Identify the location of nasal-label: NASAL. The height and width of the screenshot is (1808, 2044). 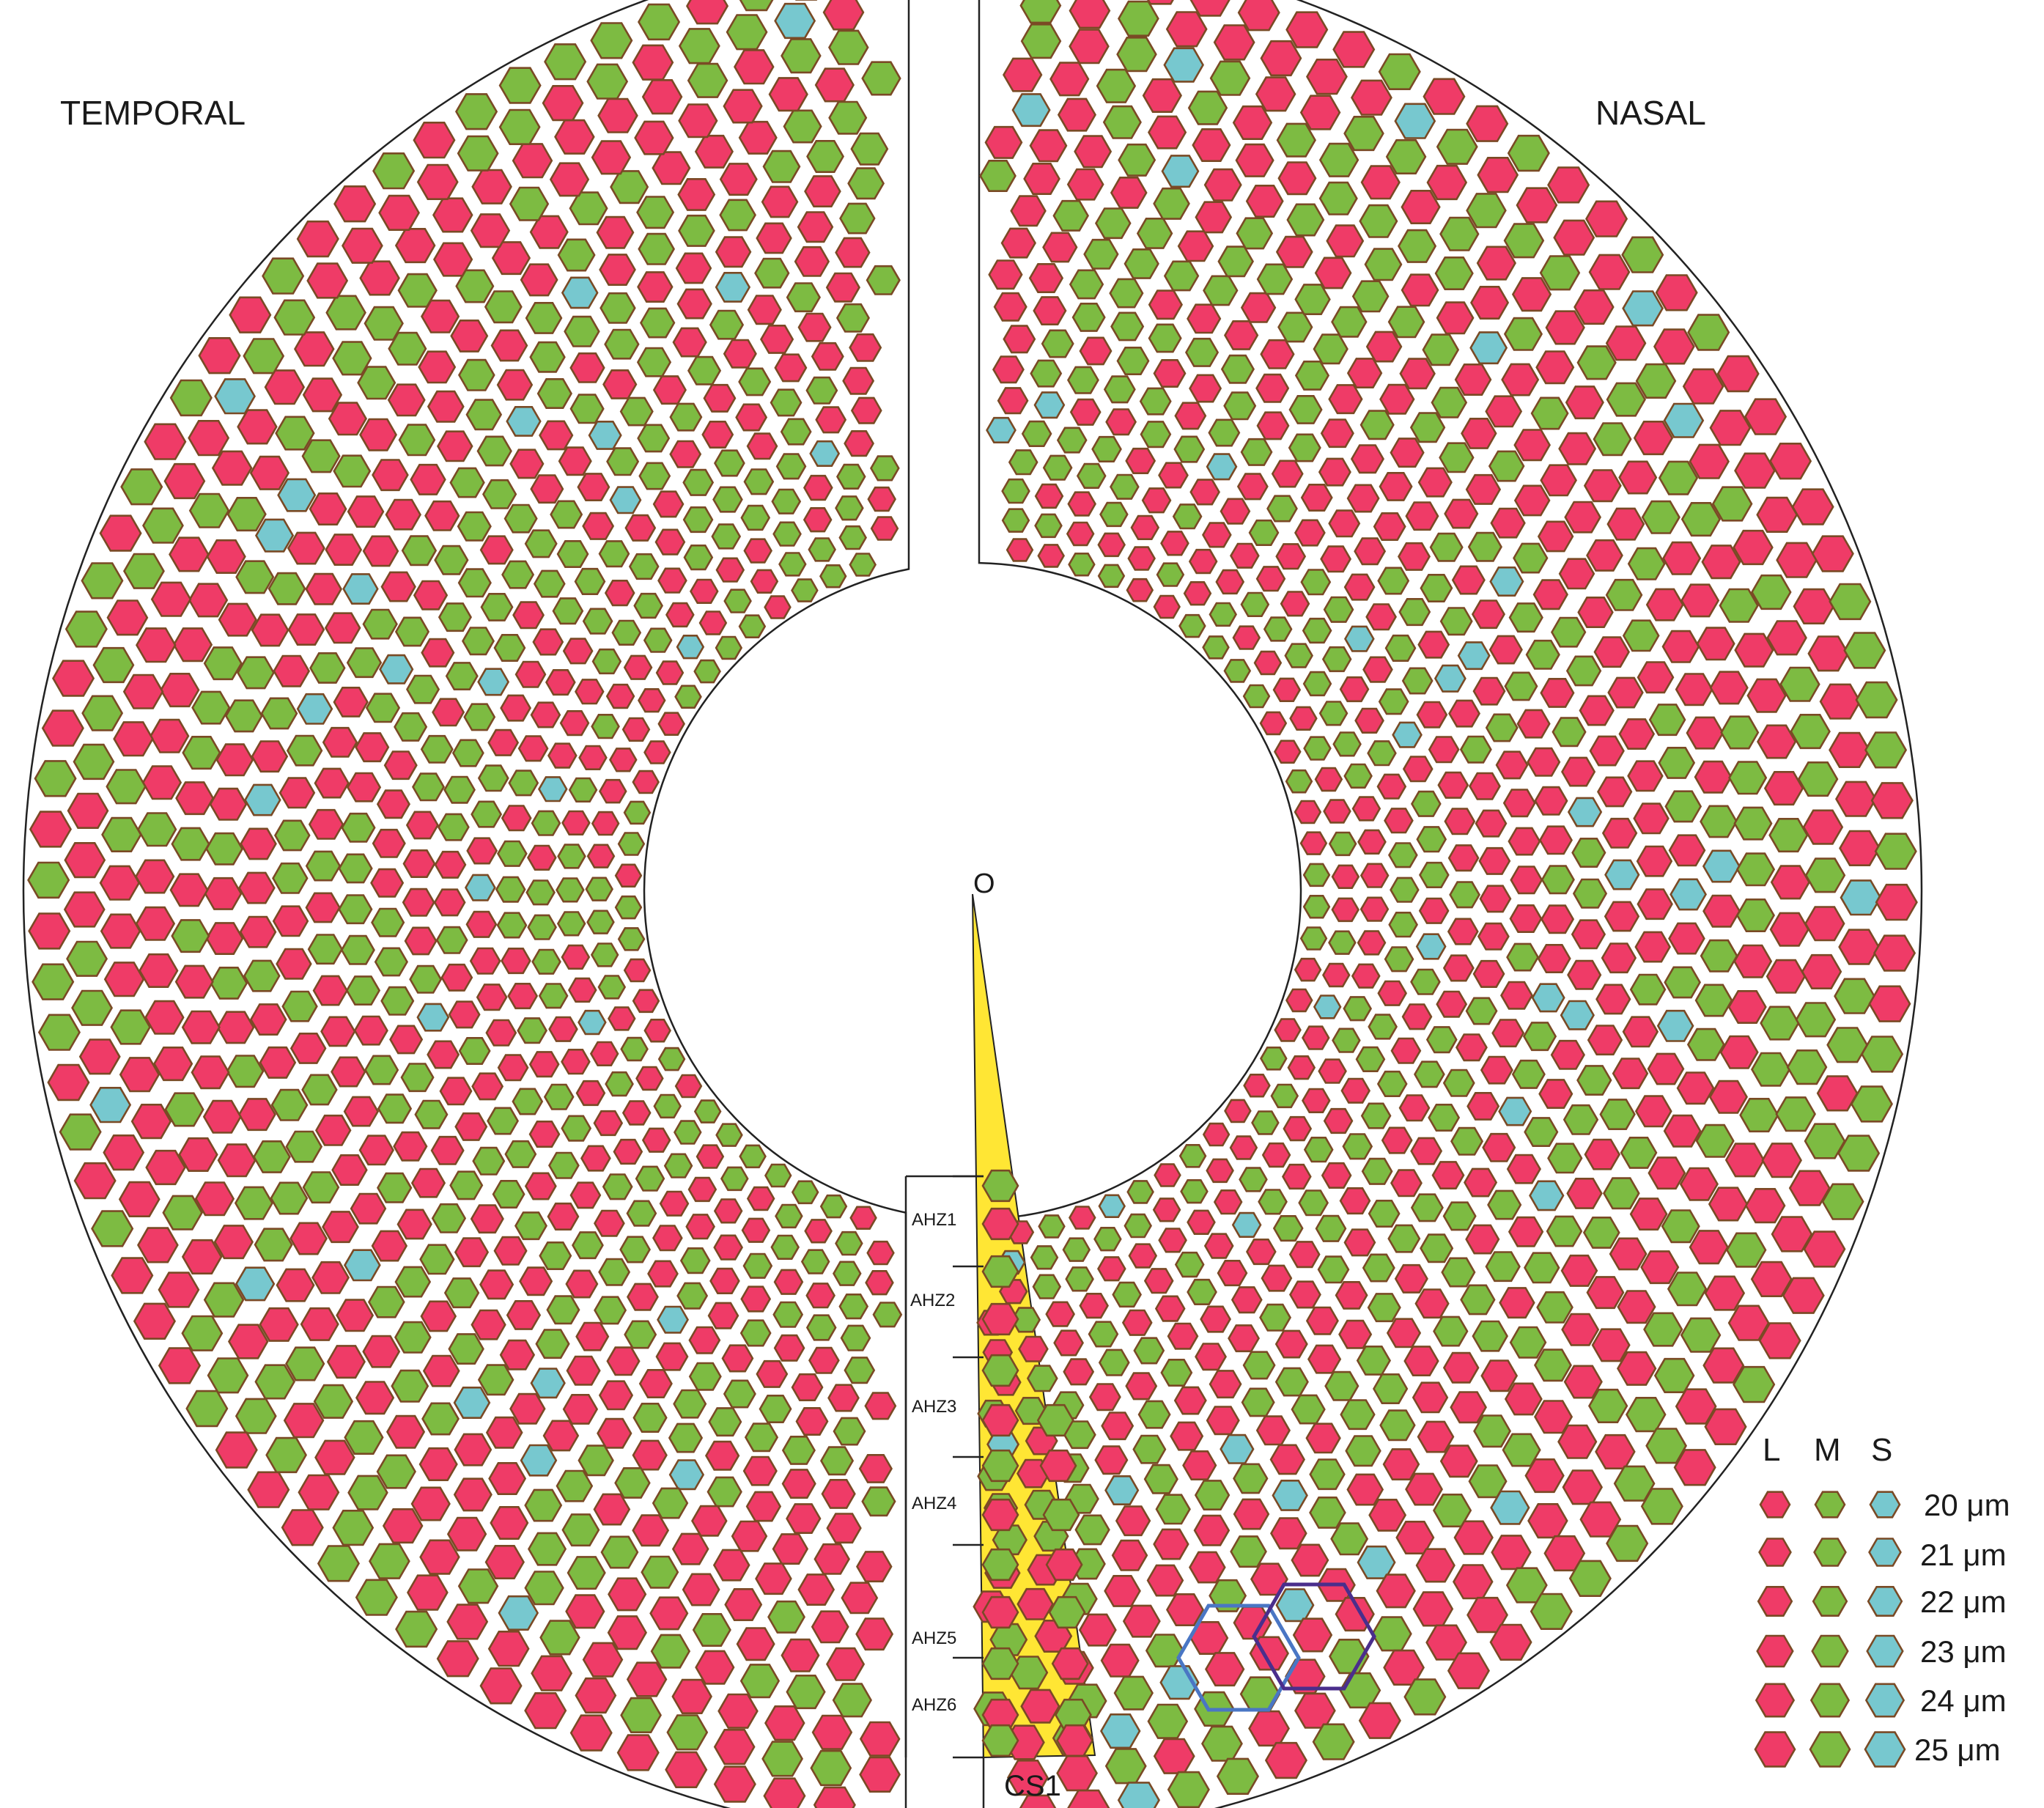
(1651, 113).